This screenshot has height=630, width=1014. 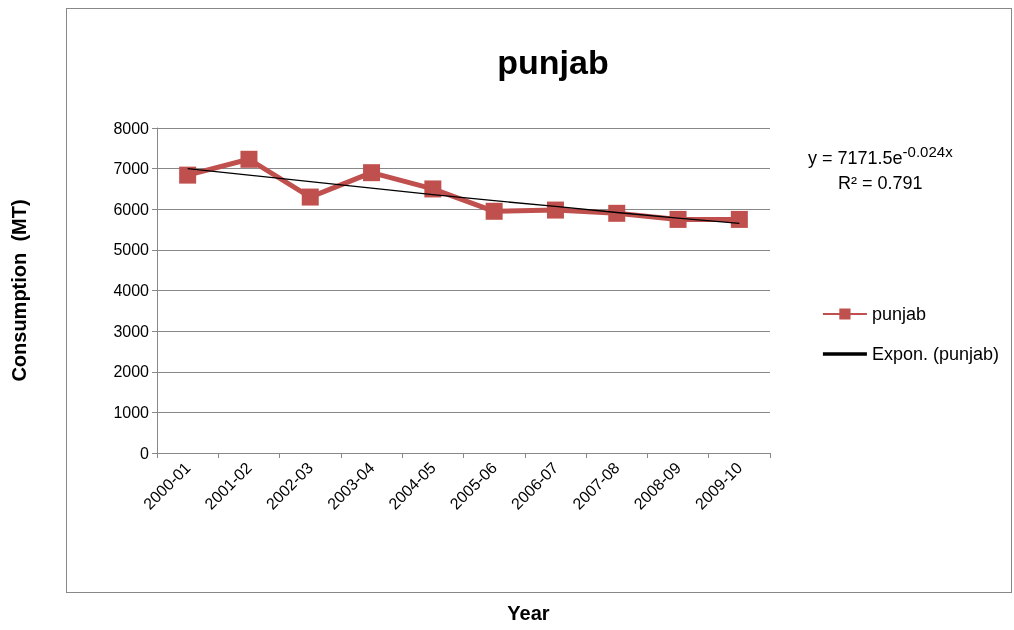 What do you see at coordinates (880, 156) in the screenshot?
I see `text: y = 7171.5e$^{-0.024x}$` at bounding box center [880, 156].